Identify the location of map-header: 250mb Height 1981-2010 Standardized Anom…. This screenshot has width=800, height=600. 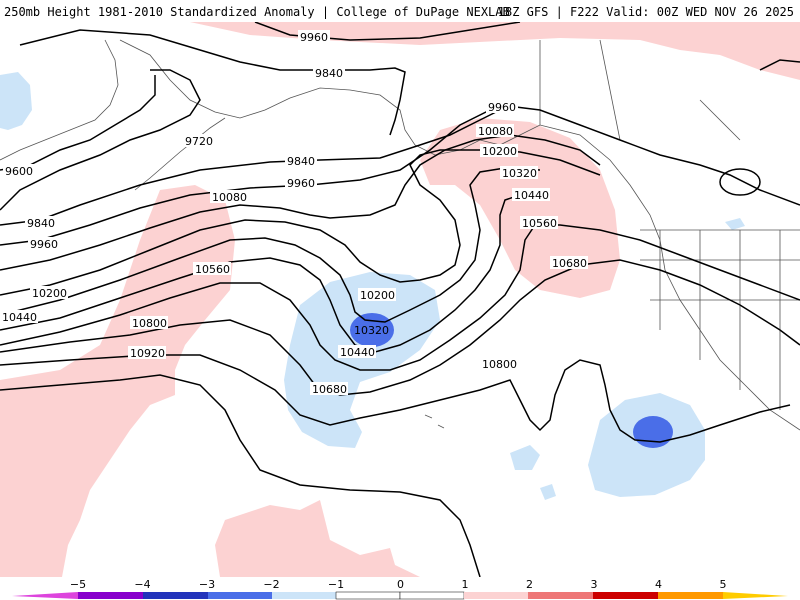
(400, 11).